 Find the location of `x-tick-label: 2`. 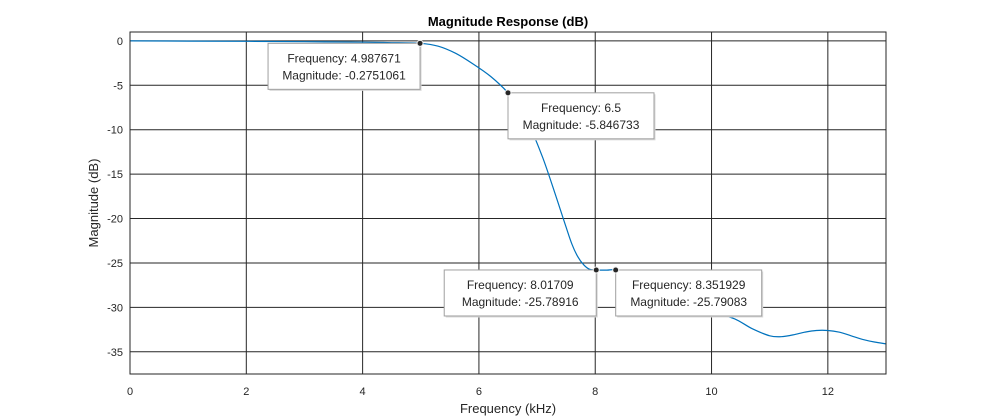

x-tick-label: 2 is located at coordinates (246, 392).